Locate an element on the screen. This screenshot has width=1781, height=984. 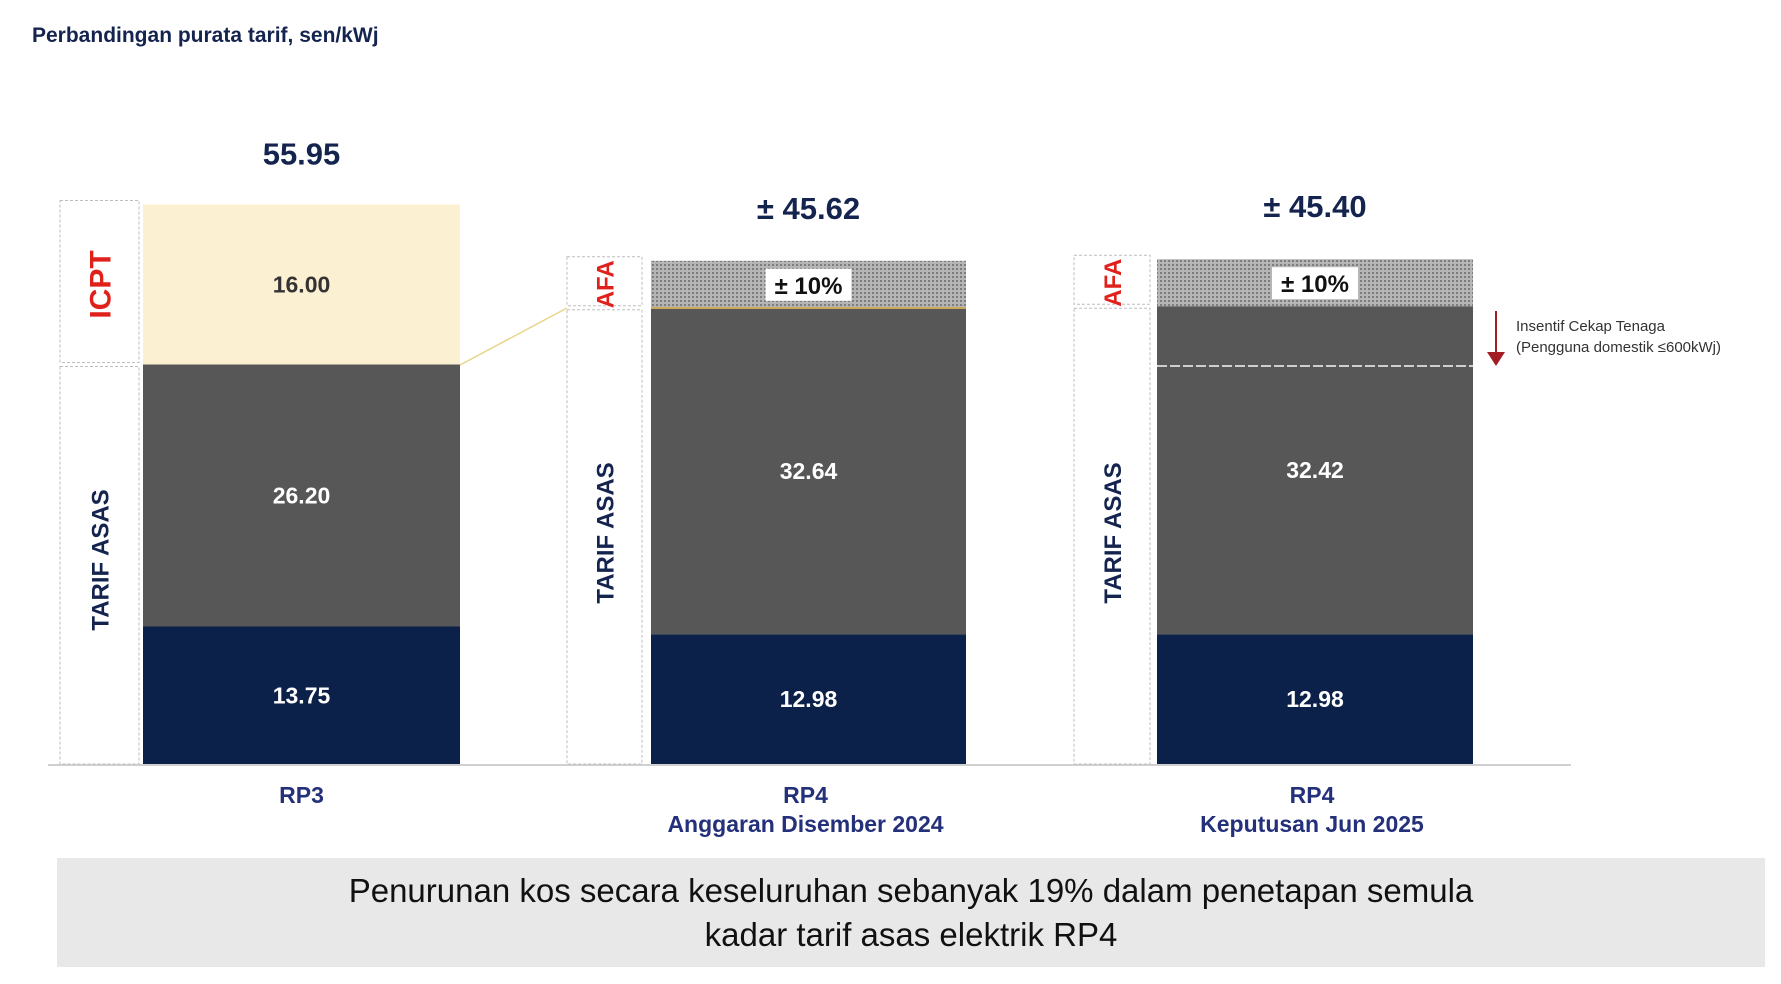
bar-total-label: 55.95 is located at coordinates (302, 154).